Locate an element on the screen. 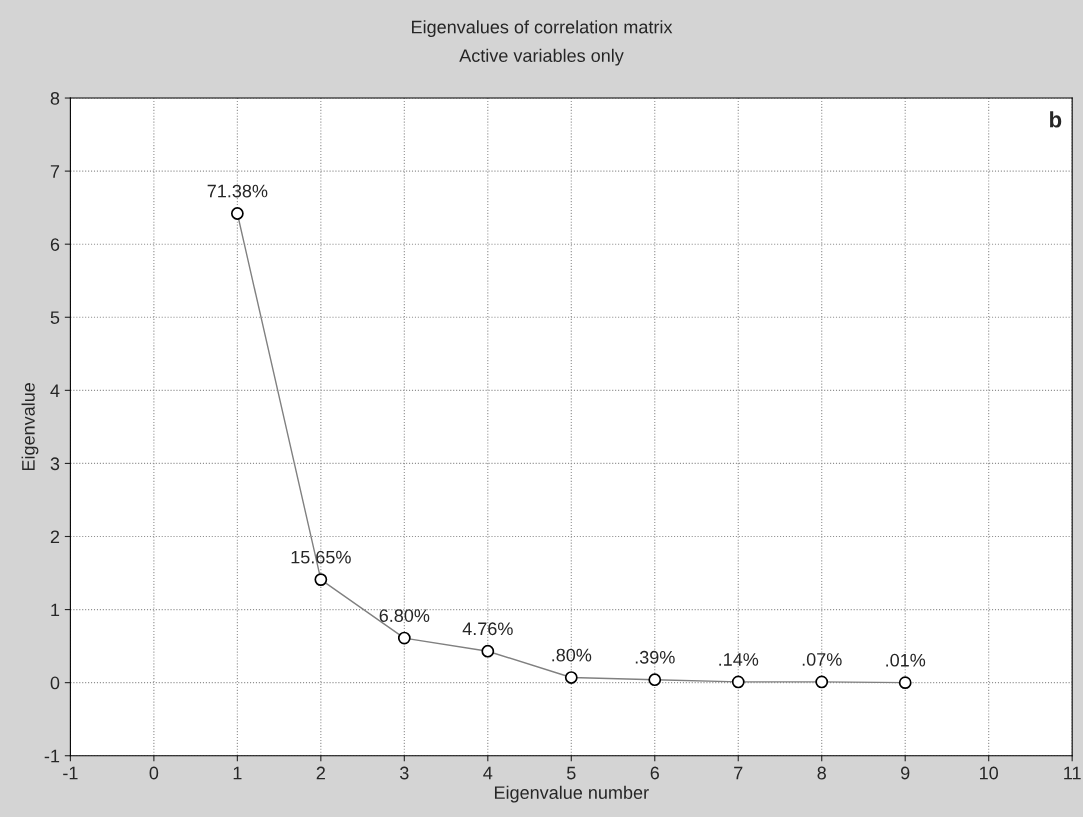  x-axis-title: Eigenvalue number is located at coordinates (571, 794).